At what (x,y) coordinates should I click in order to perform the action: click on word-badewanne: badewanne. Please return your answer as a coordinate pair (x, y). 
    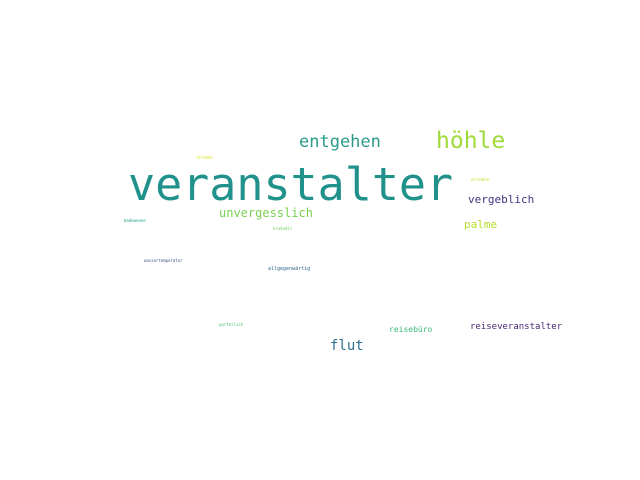
    Looking at the image, I should click on (135, 220).